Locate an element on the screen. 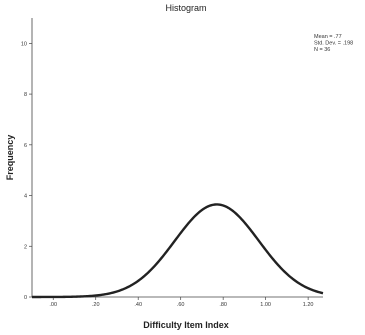 This screenshot has height=335, width=365. x-tick-label: 1.00 is located at coordinates (265, 305).